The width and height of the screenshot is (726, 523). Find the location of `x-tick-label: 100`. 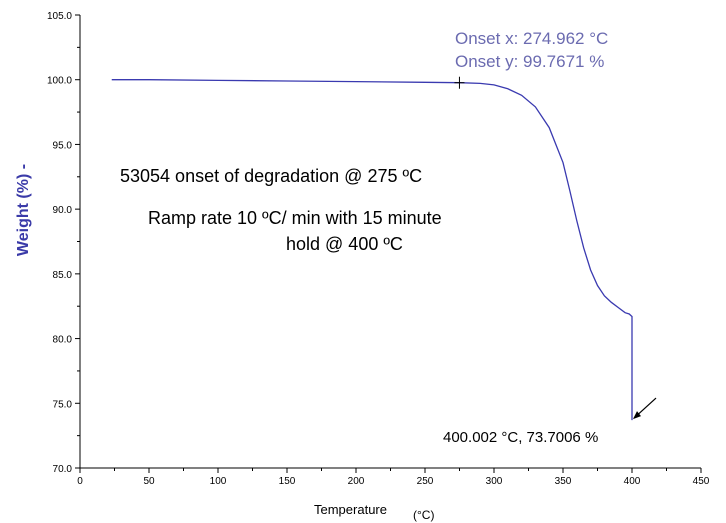

x-tick-label: 100 is located at coordinates (218, 481).